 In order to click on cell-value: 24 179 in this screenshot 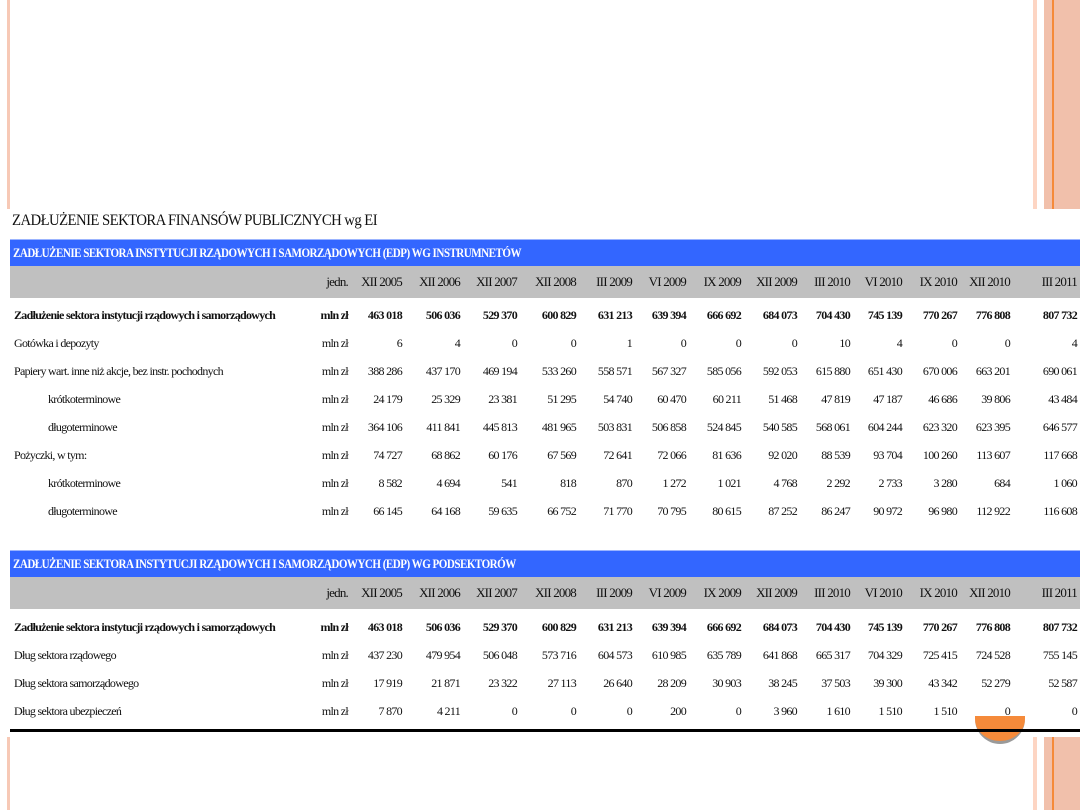, I will do `click(388, 398)`.